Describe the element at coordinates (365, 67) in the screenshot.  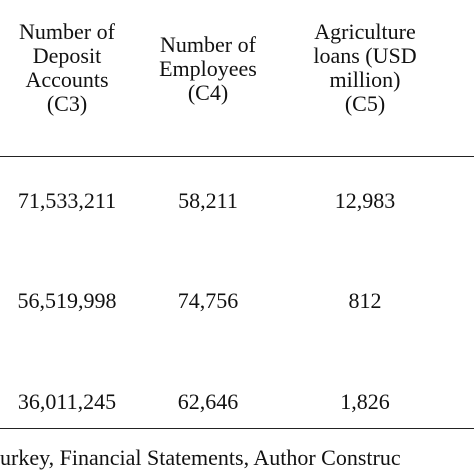
I see `header-agriculture-loans: Agriculture loans (USD million) (C5)` at that location.